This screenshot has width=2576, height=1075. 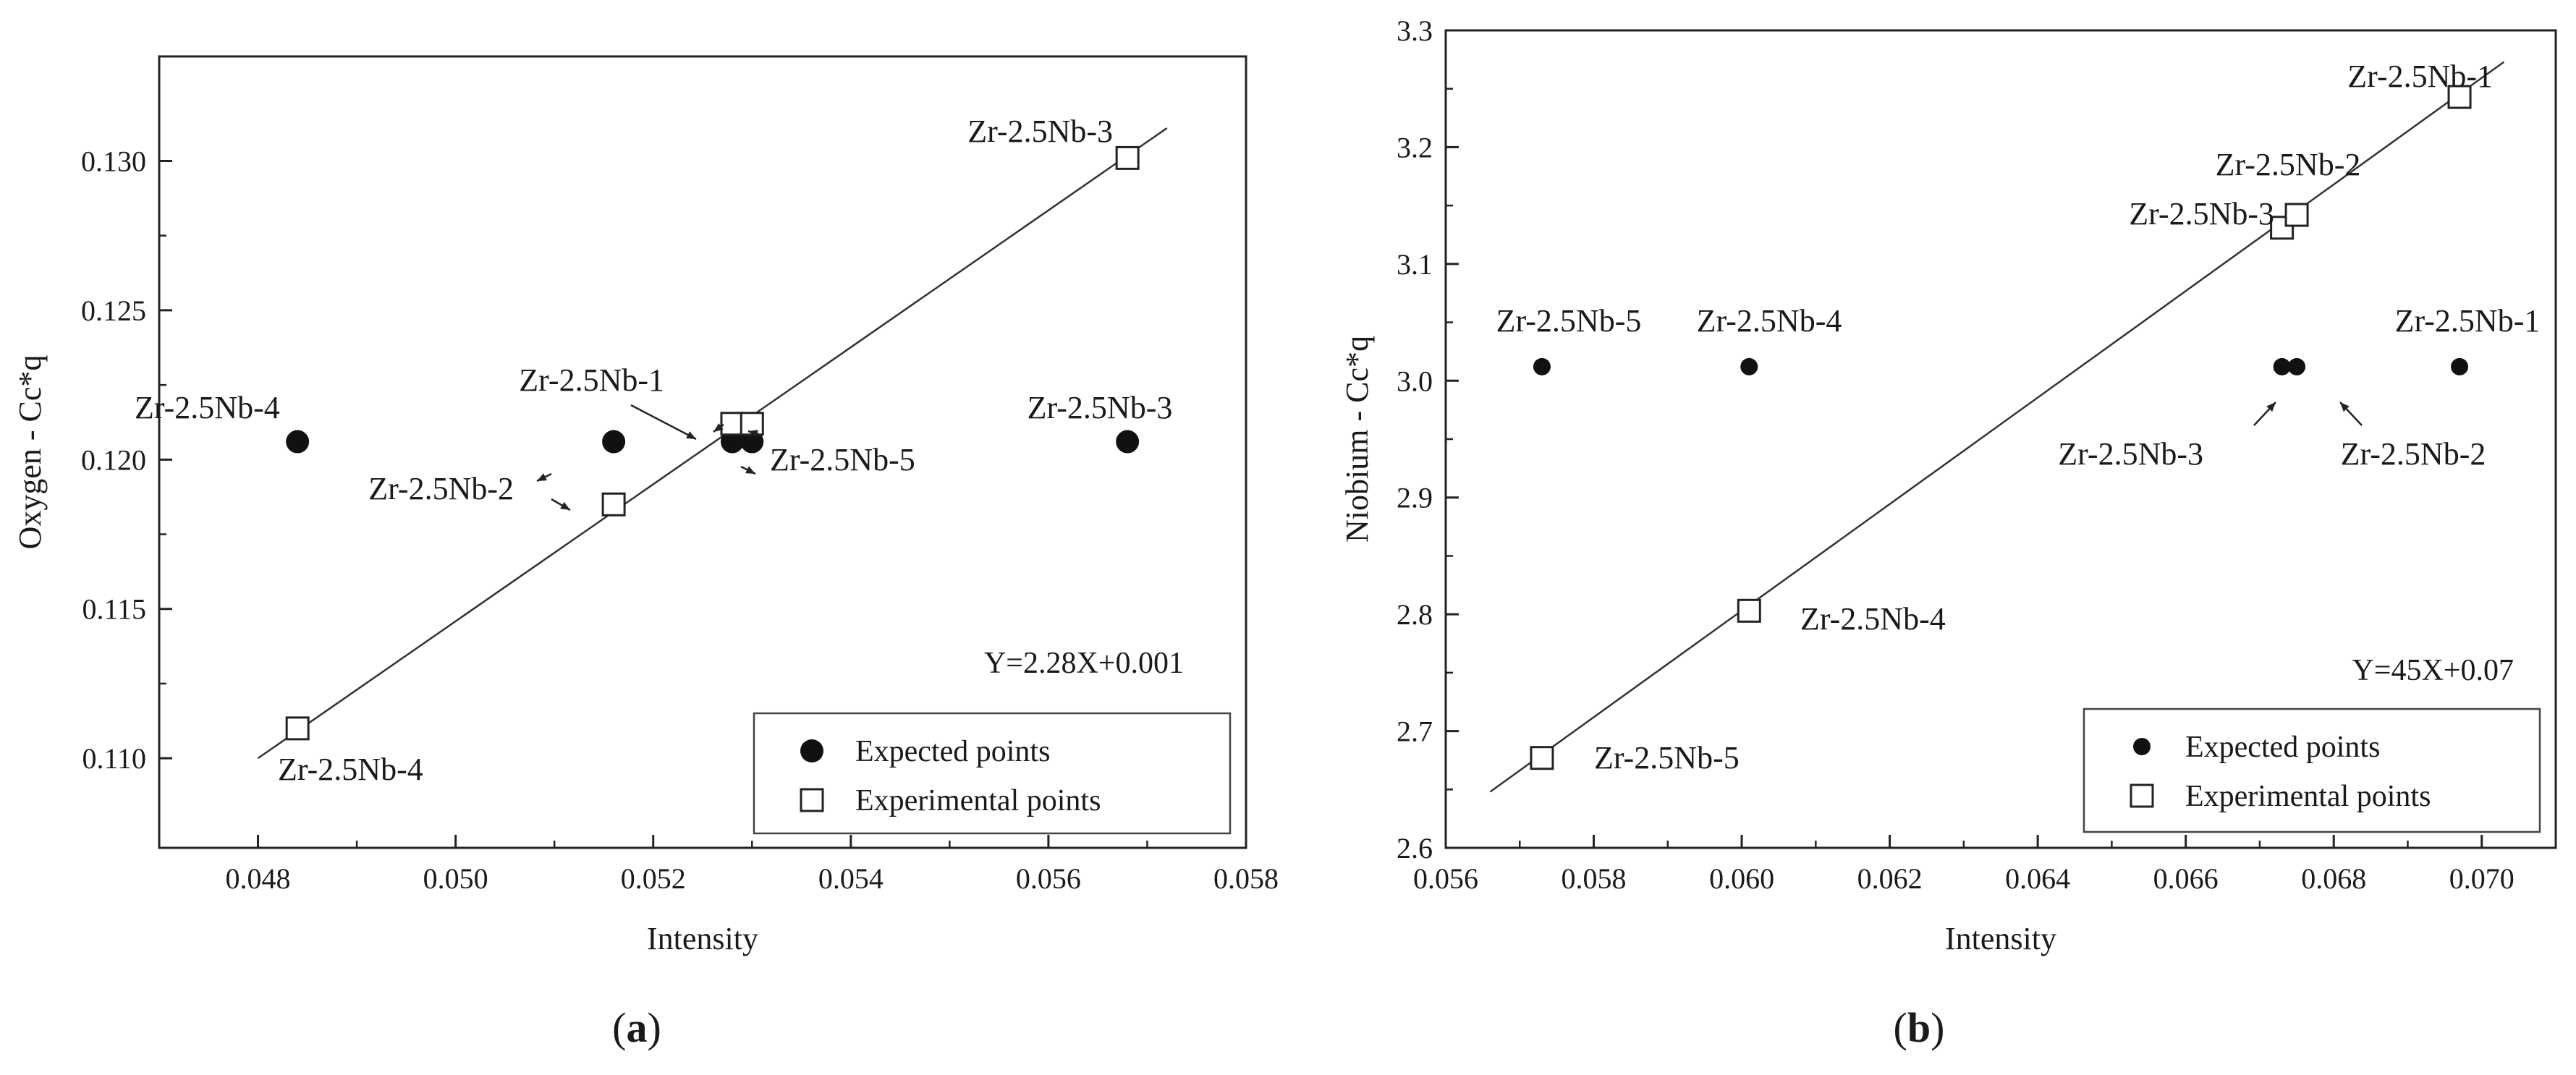 What do you see at coordinates (113, 459) in the screenshot?
I see `y-tick-label: 0.120` at bounding box center [113, 459].